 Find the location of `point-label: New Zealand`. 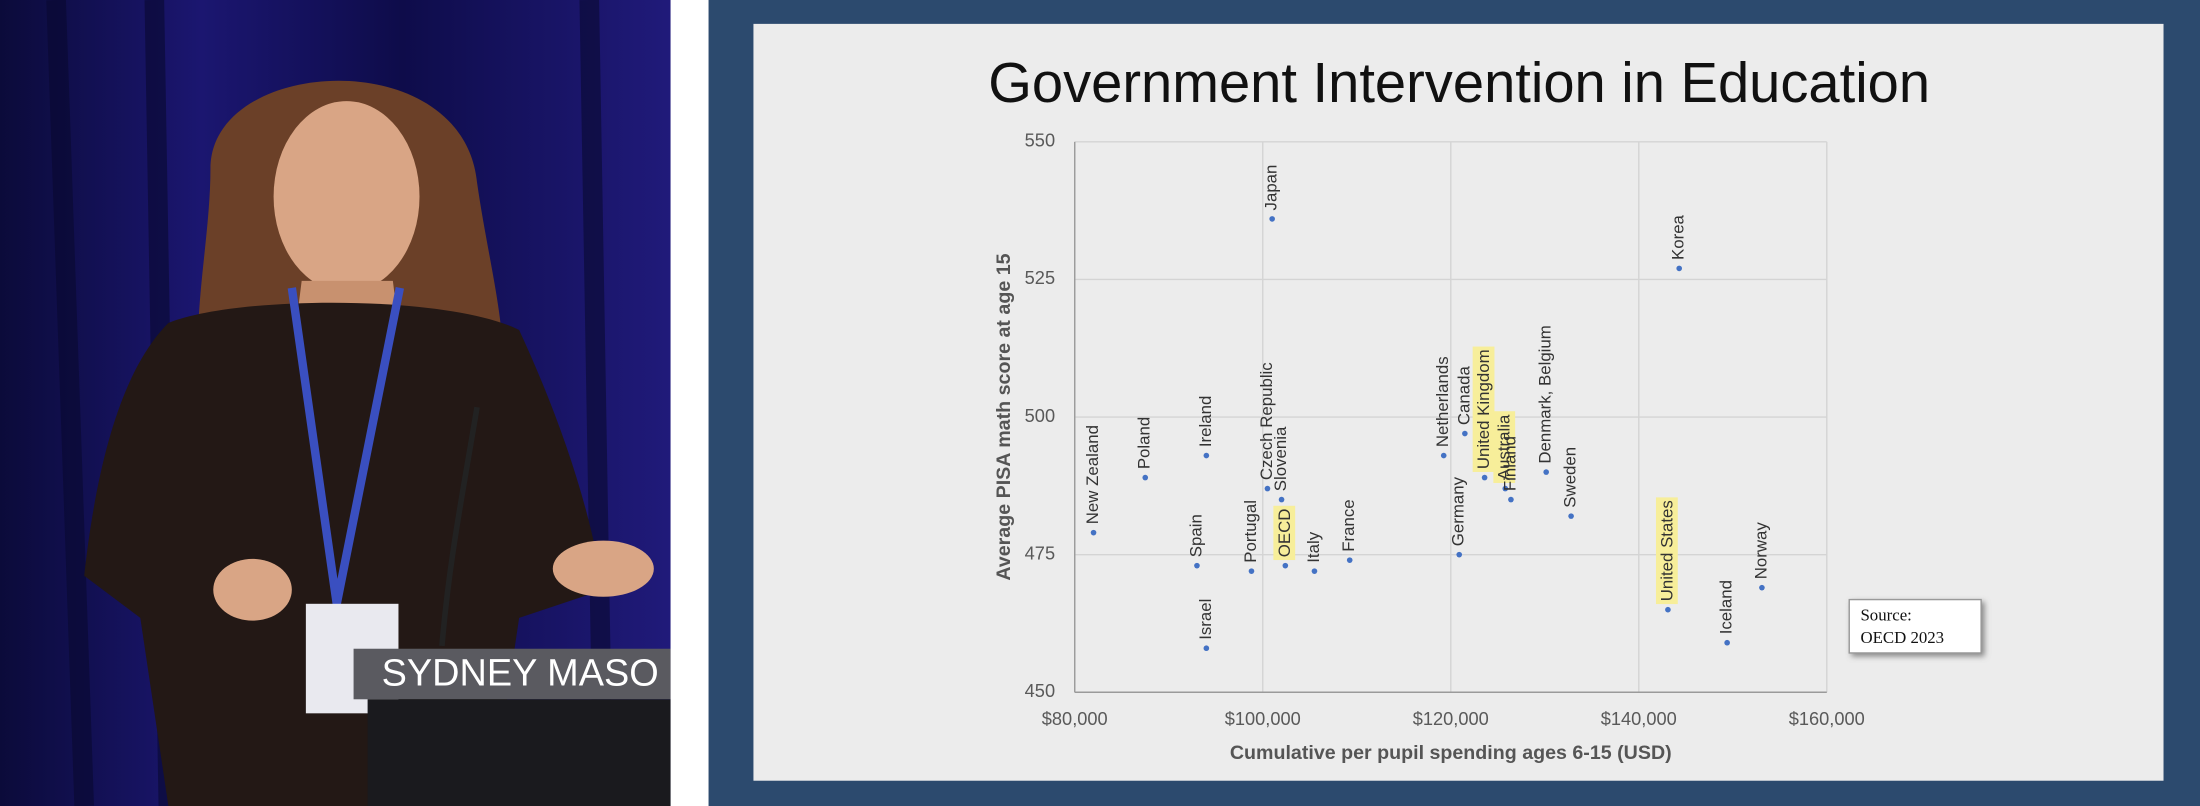

point-label: New Zealand is located at coordinates (1092, 474).